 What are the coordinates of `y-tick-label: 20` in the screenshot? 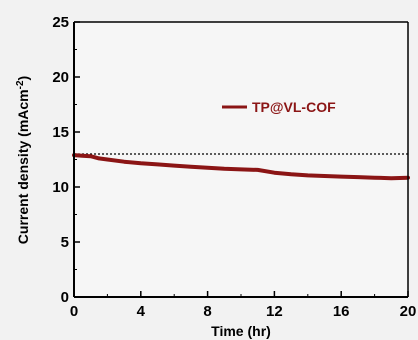 It's located at (60, 77).